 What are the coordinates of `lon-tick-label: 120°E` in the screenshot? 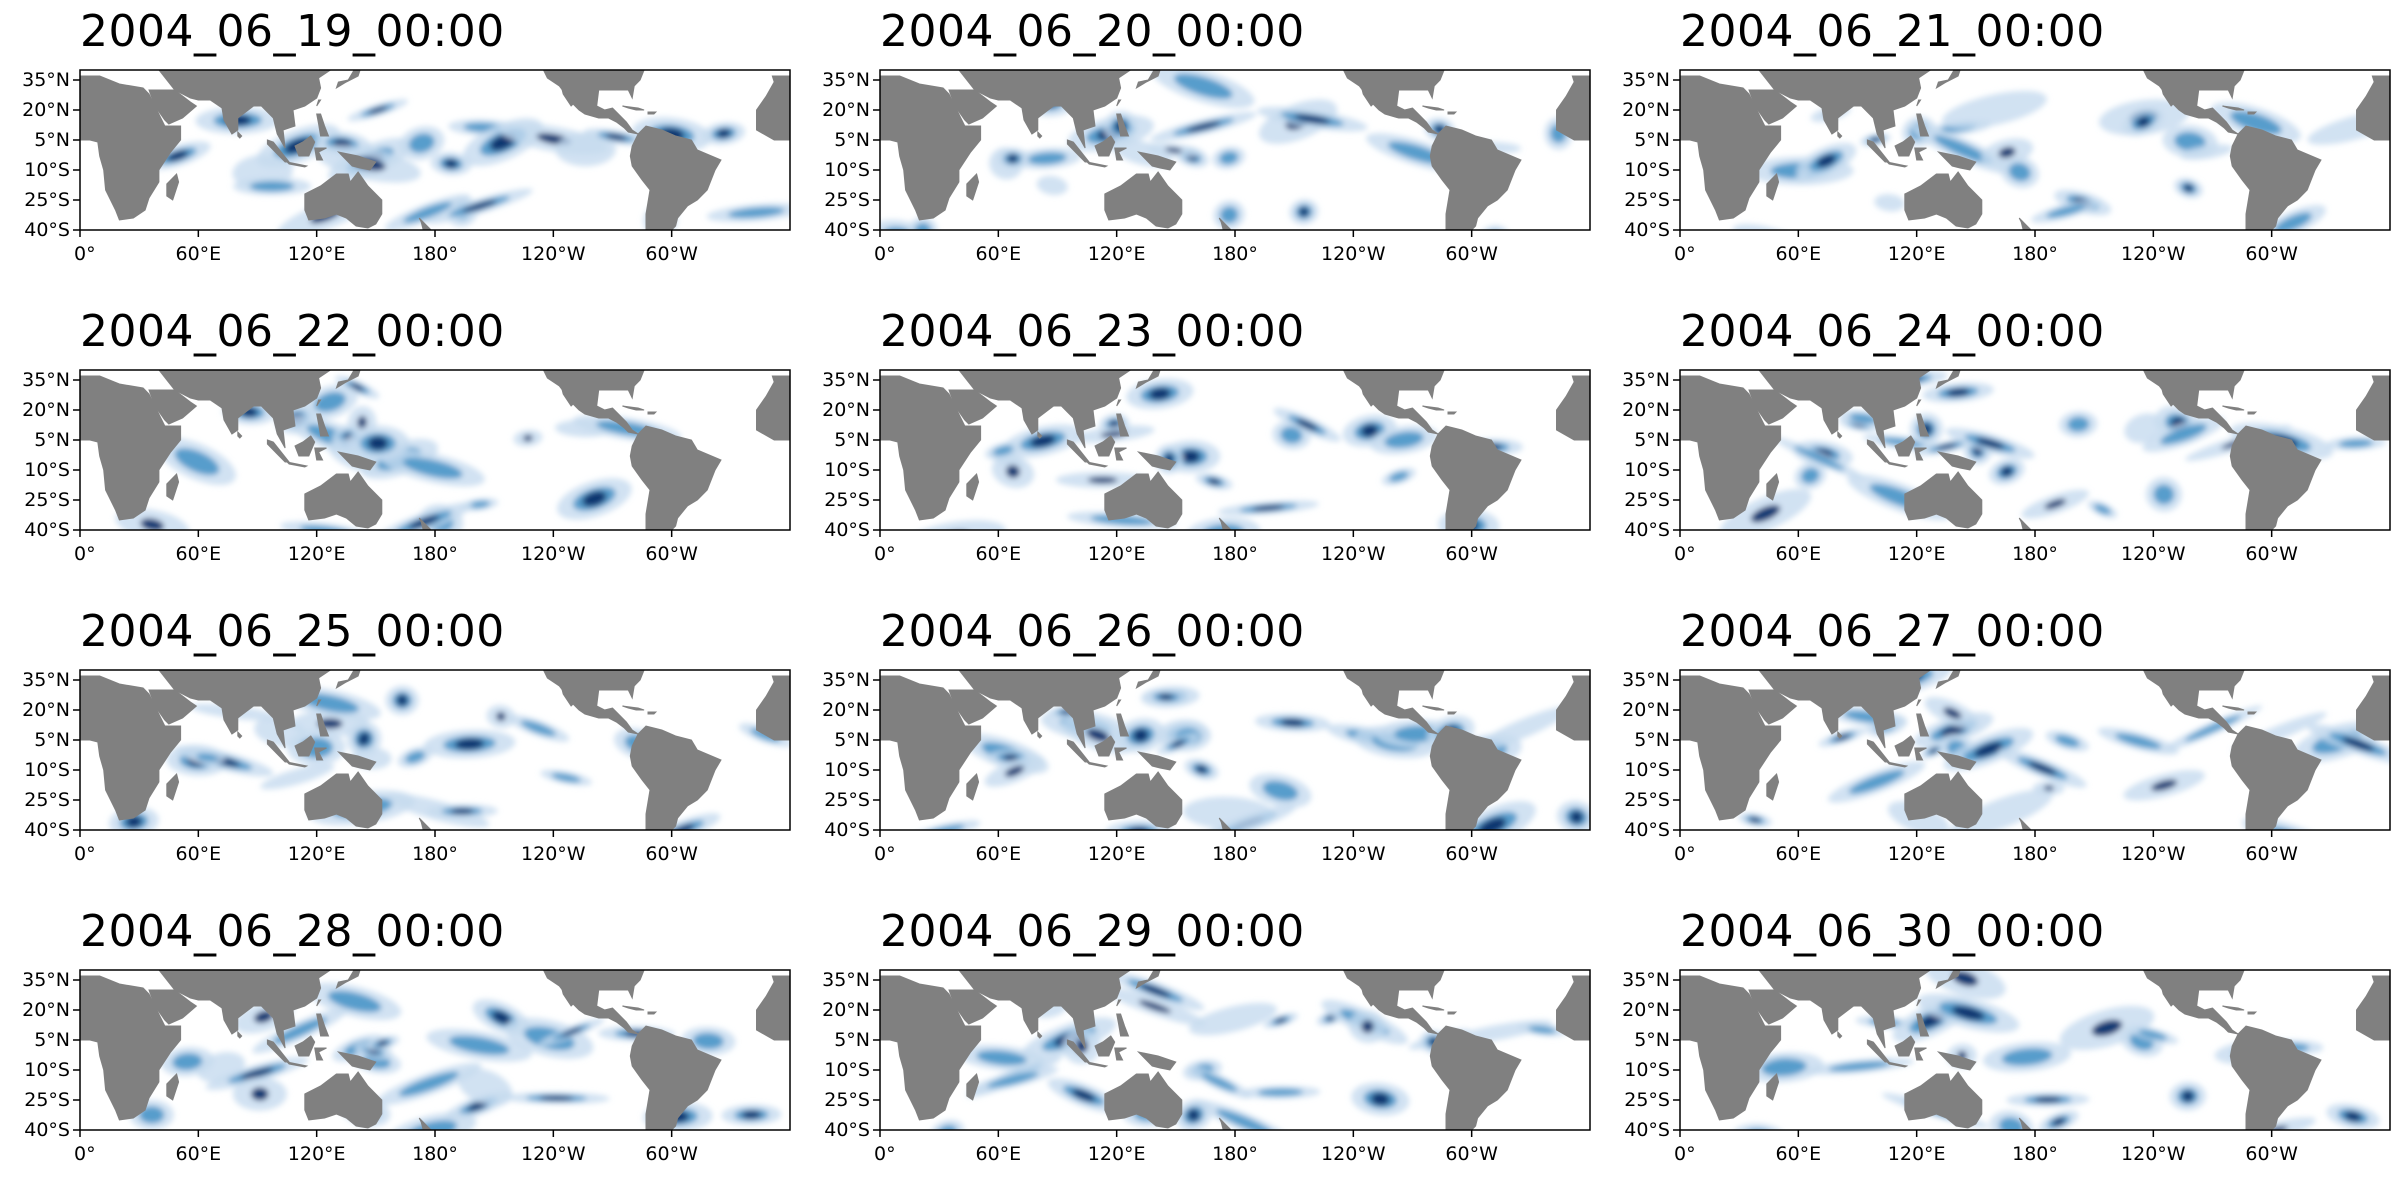 It's located at (1917, 854).